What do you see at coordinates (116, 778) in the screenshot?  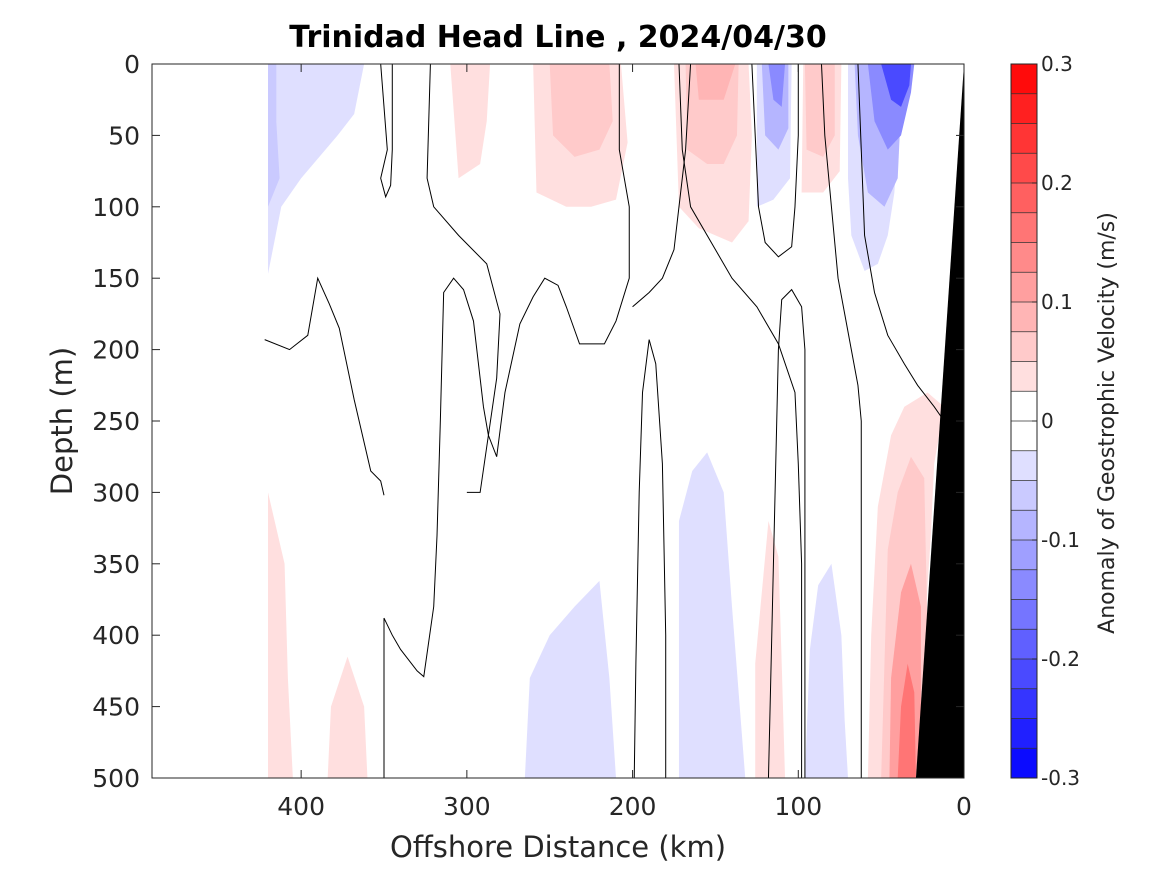 I see `y-tick-label: 500` at bounding box center [116, 778].